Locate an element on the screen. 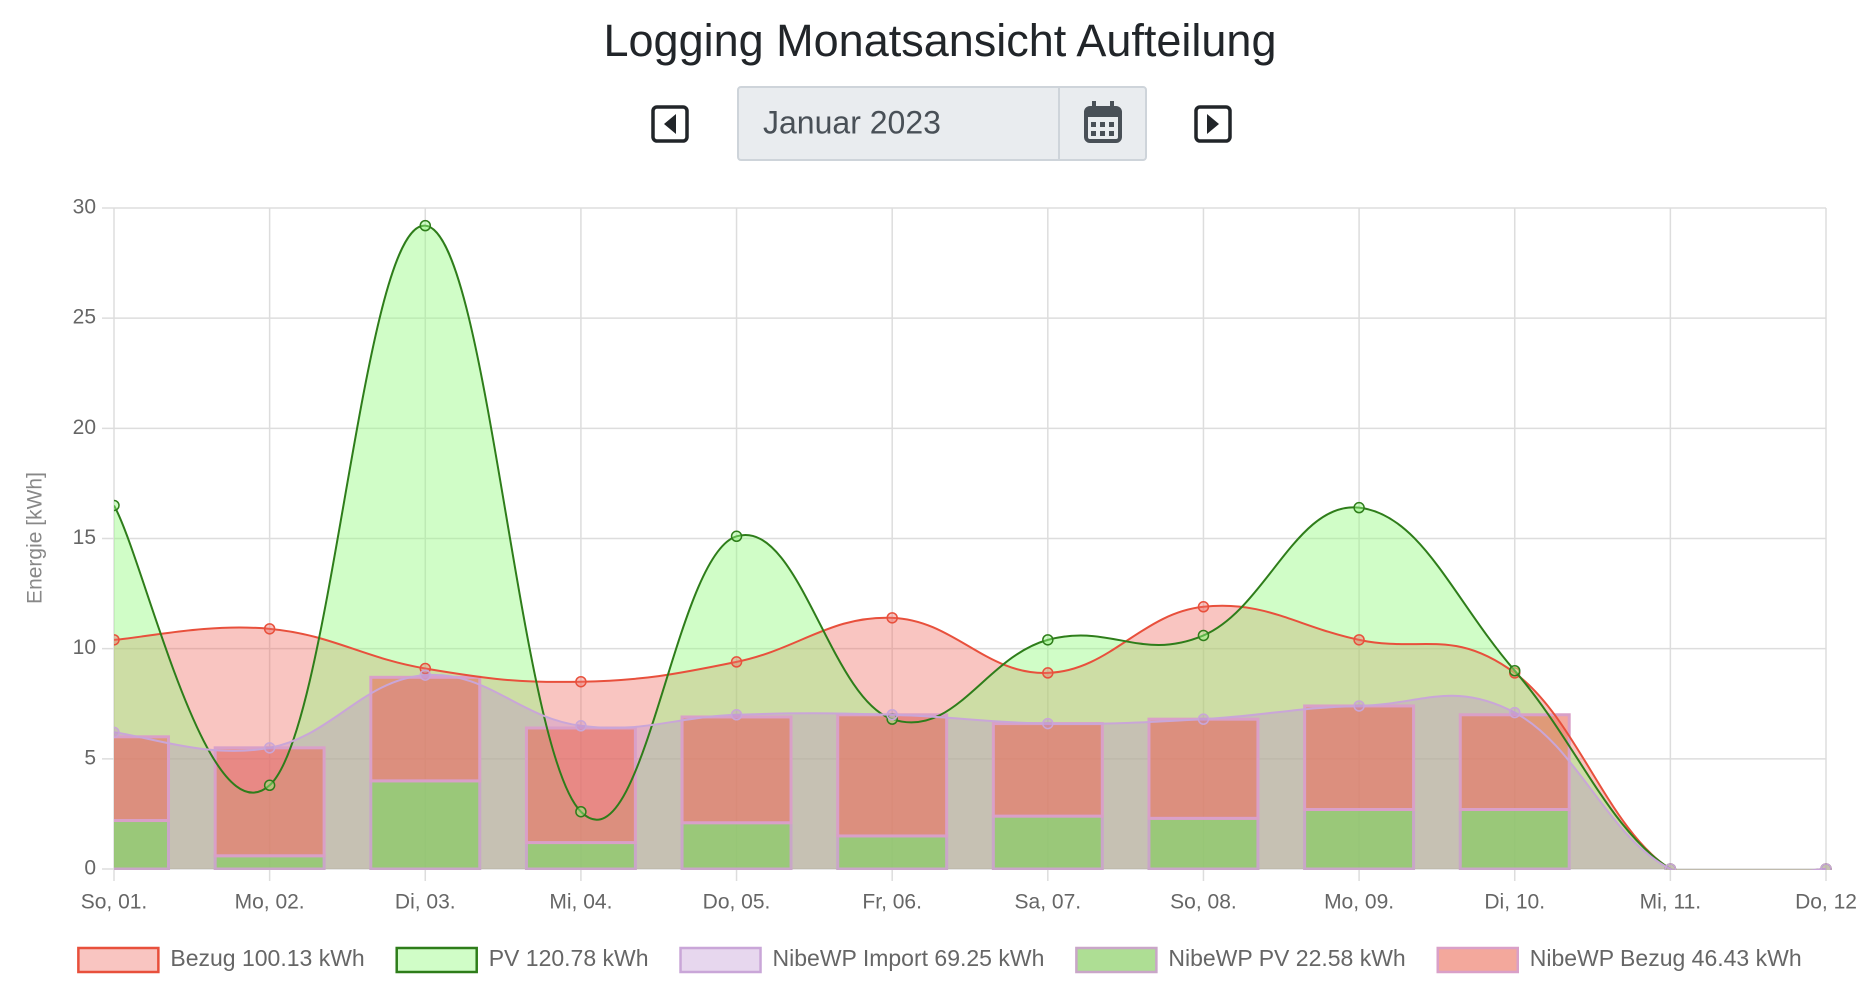 The image size is (1860, 1004). y-tick-label: 25 is located at coordinates (84, 317).